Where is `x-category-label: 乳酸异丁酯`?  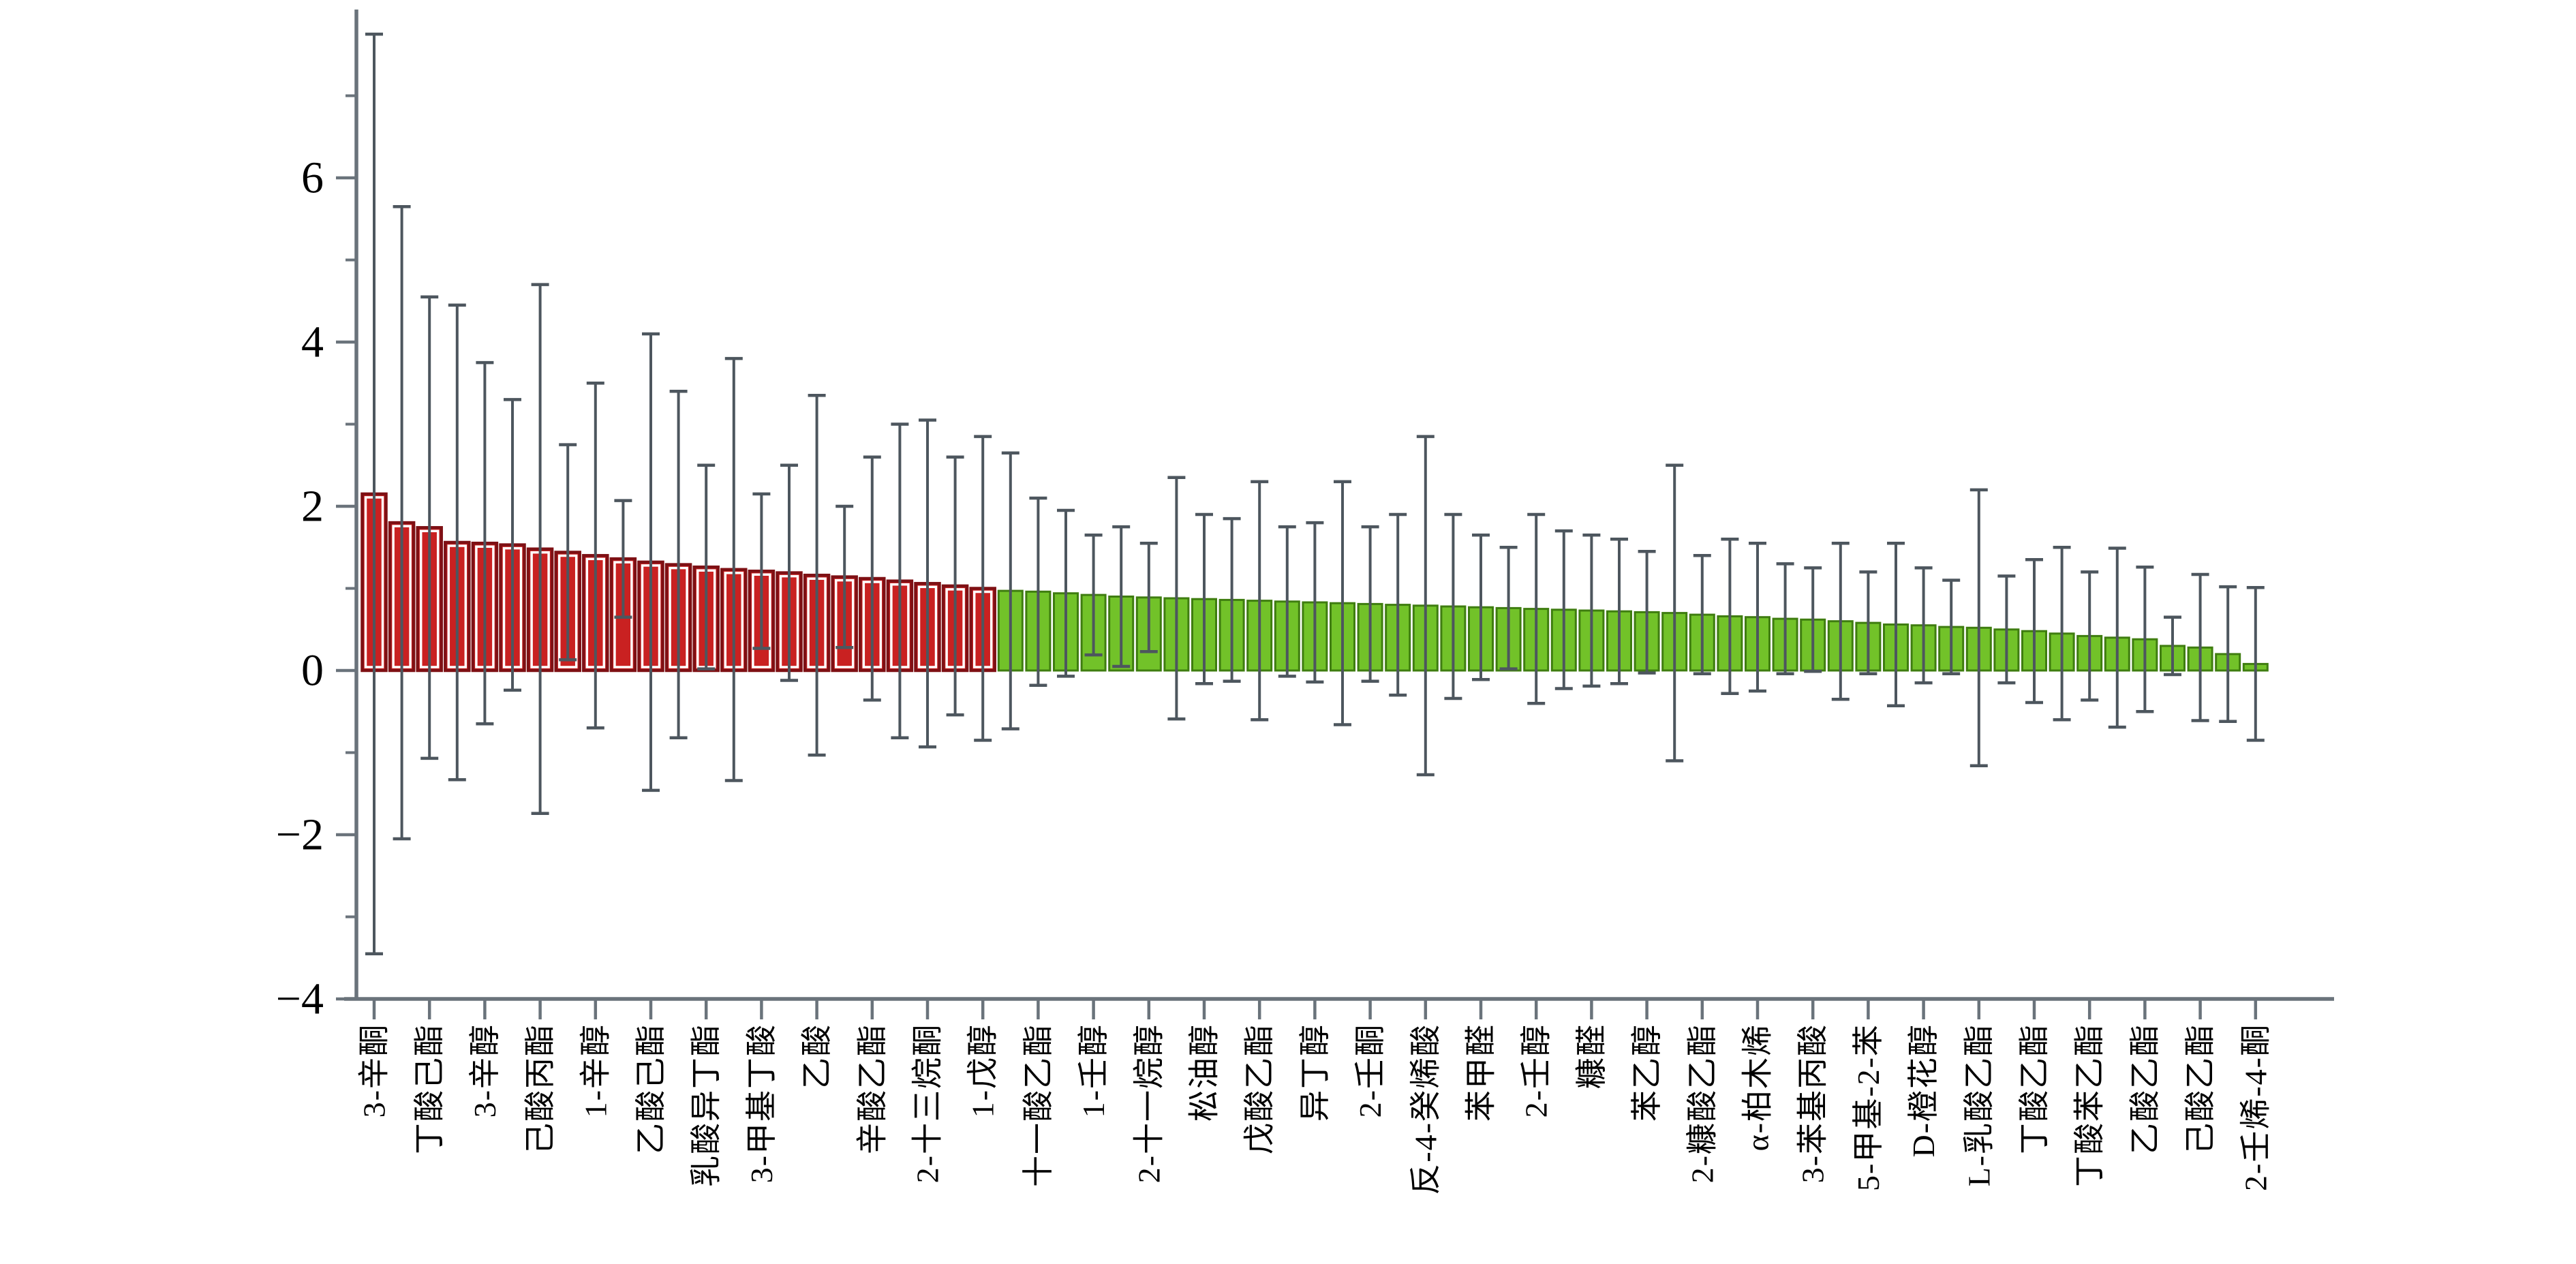 x-category-label: 乳酸异丁酯 is located at coordinates (707, 1105).